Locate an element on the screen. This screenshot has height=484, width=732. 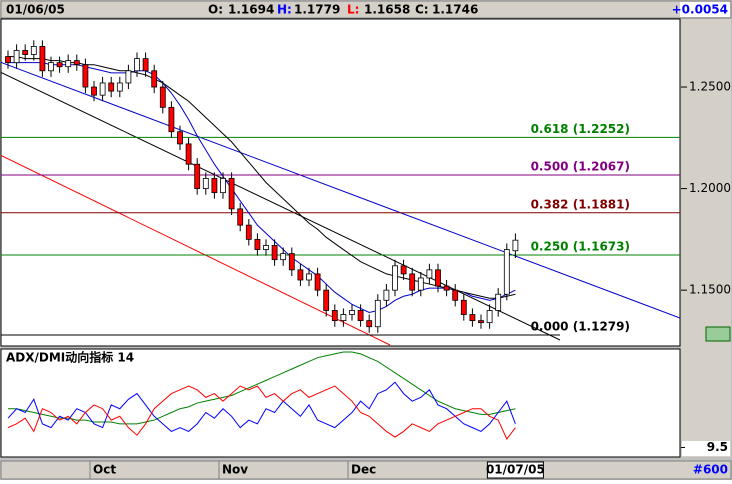
symbol-id: #600 is located at coordinates (710, 470).